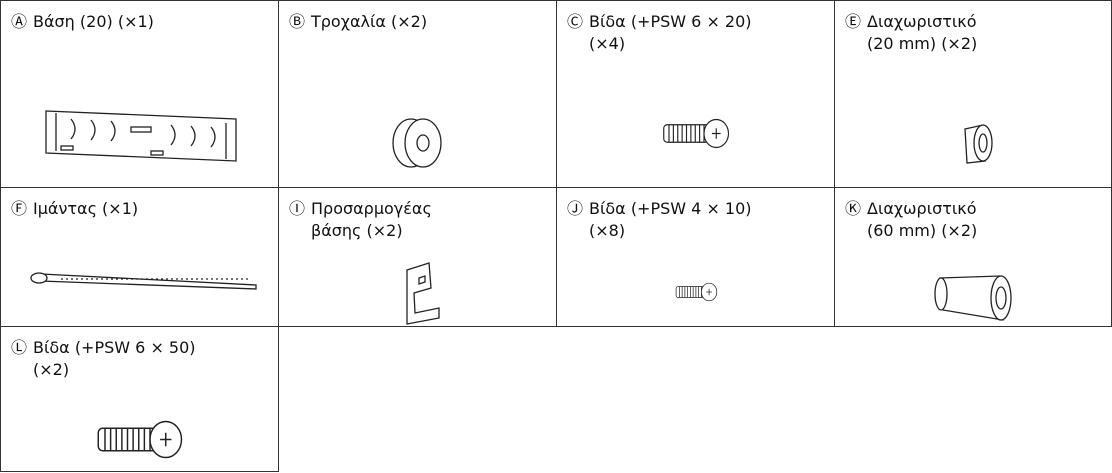 The height and width of the screenshot is (473, 1112). I want to click on letter: Ⓒ, so click(575, 21).